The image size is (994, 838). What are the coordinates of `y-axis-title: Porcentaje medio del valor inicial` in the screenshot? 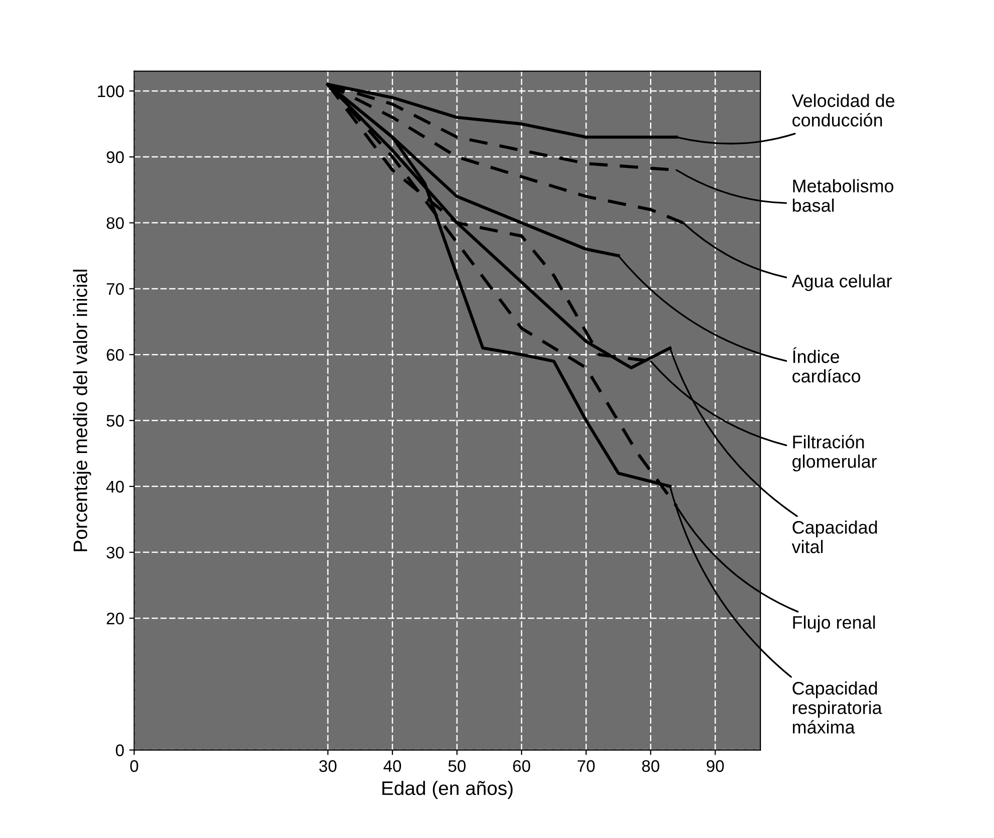 It's located at (82, 411).